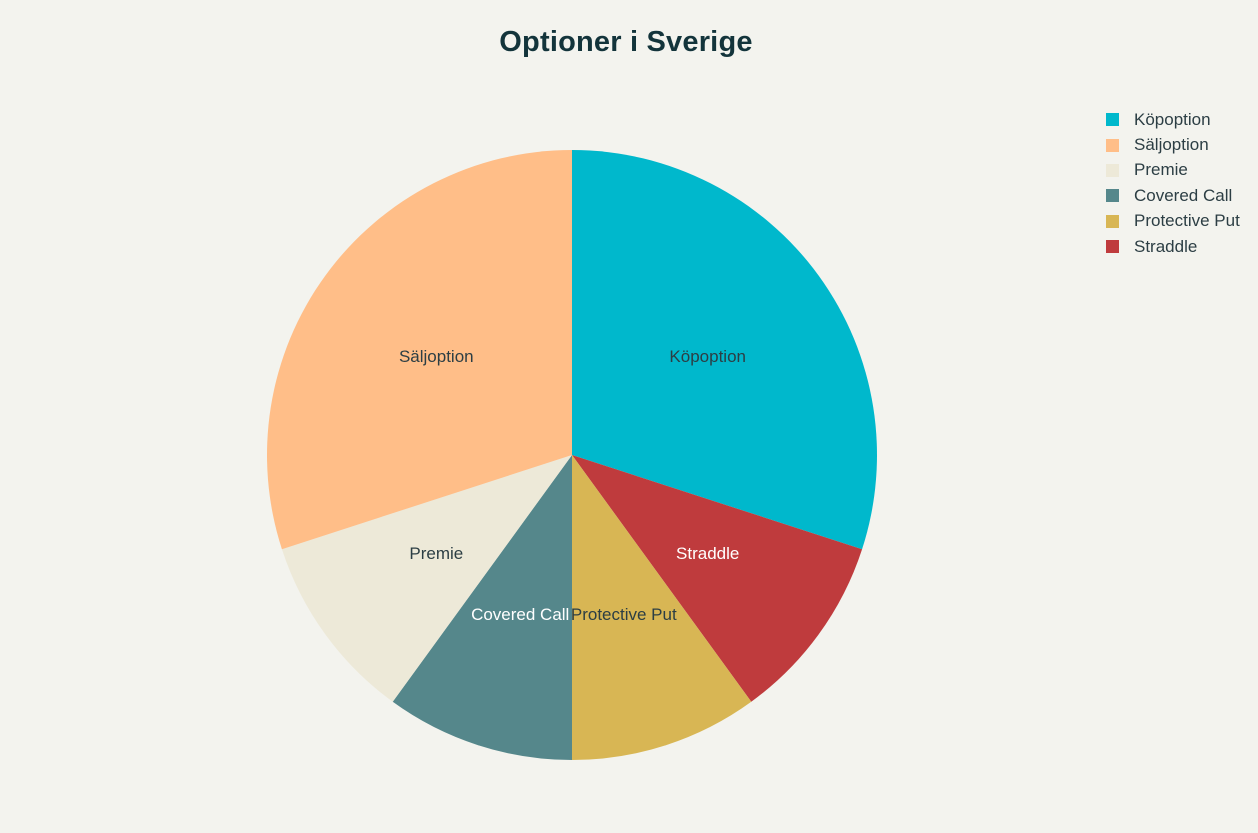  I want to click on legend-item-protective-put: Protective Put, so click(1173, 221).